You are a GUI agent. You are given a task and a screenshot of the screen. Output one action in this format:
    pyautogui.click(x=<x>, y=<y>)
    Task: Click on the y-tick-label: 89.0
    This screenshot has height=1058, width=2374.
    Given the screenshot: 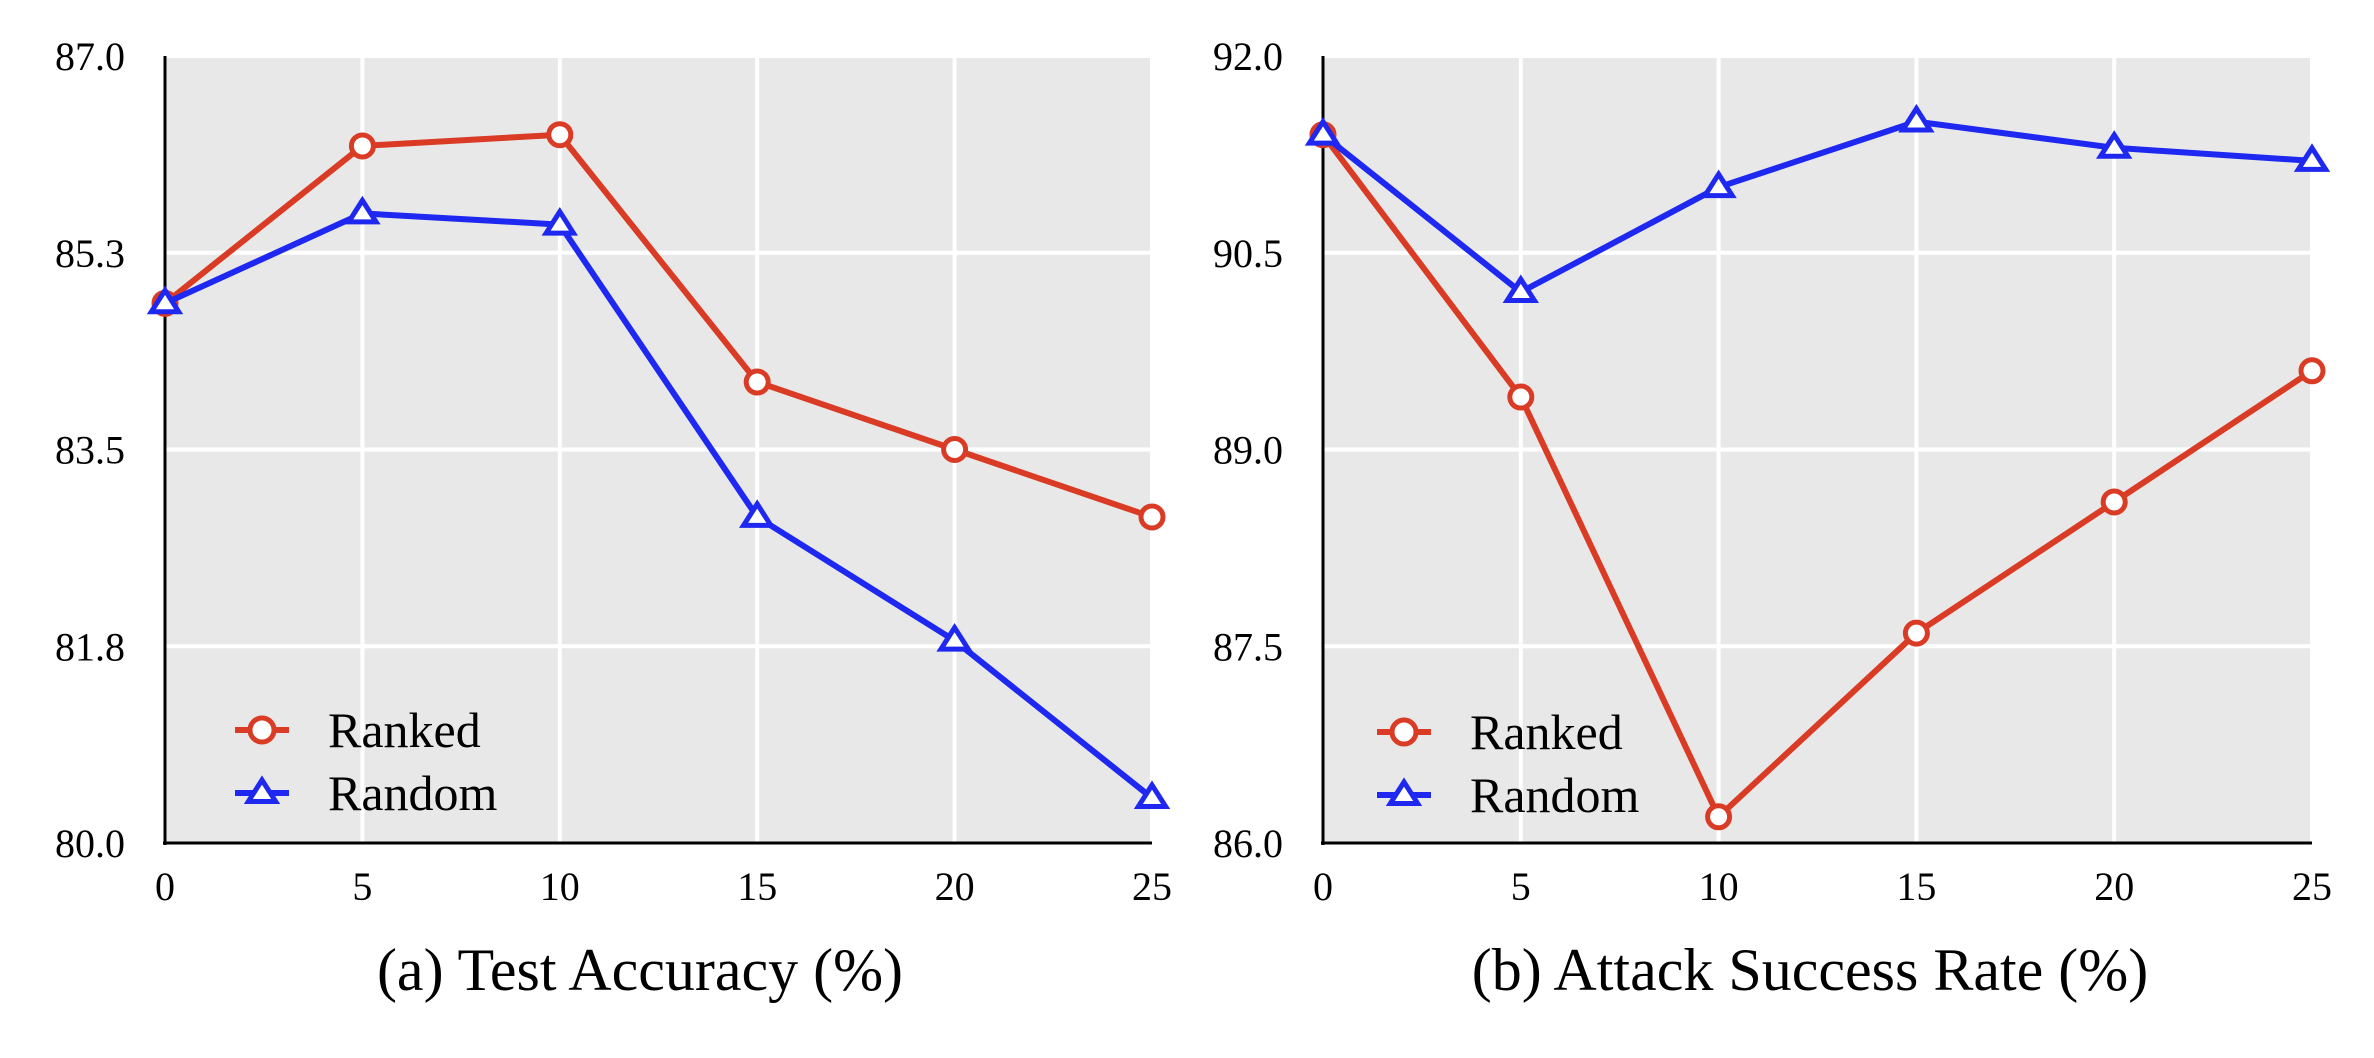 What is the action you would take?
    pyautogui.click(x=1248, y=450)
    